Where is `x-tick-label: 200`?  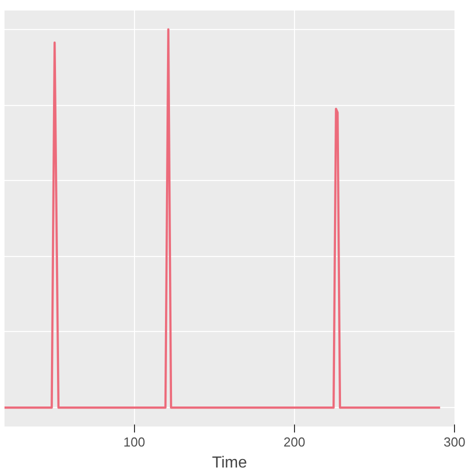
x-tick-label: 200 is located at coordinates (295, 442).